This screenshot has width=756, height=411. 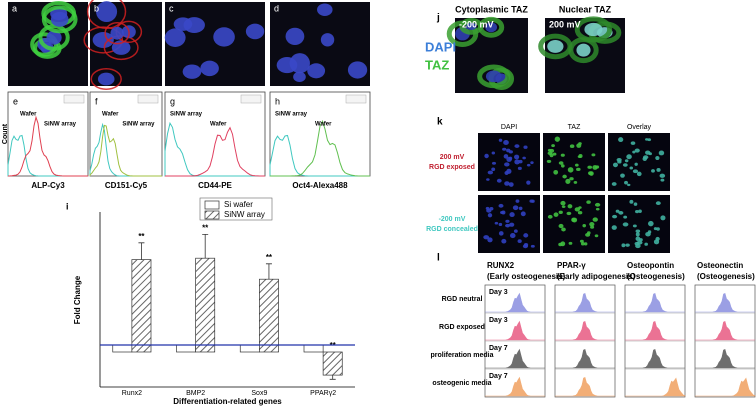 I want to click on legend-swatch, so click(x=212, y=215).